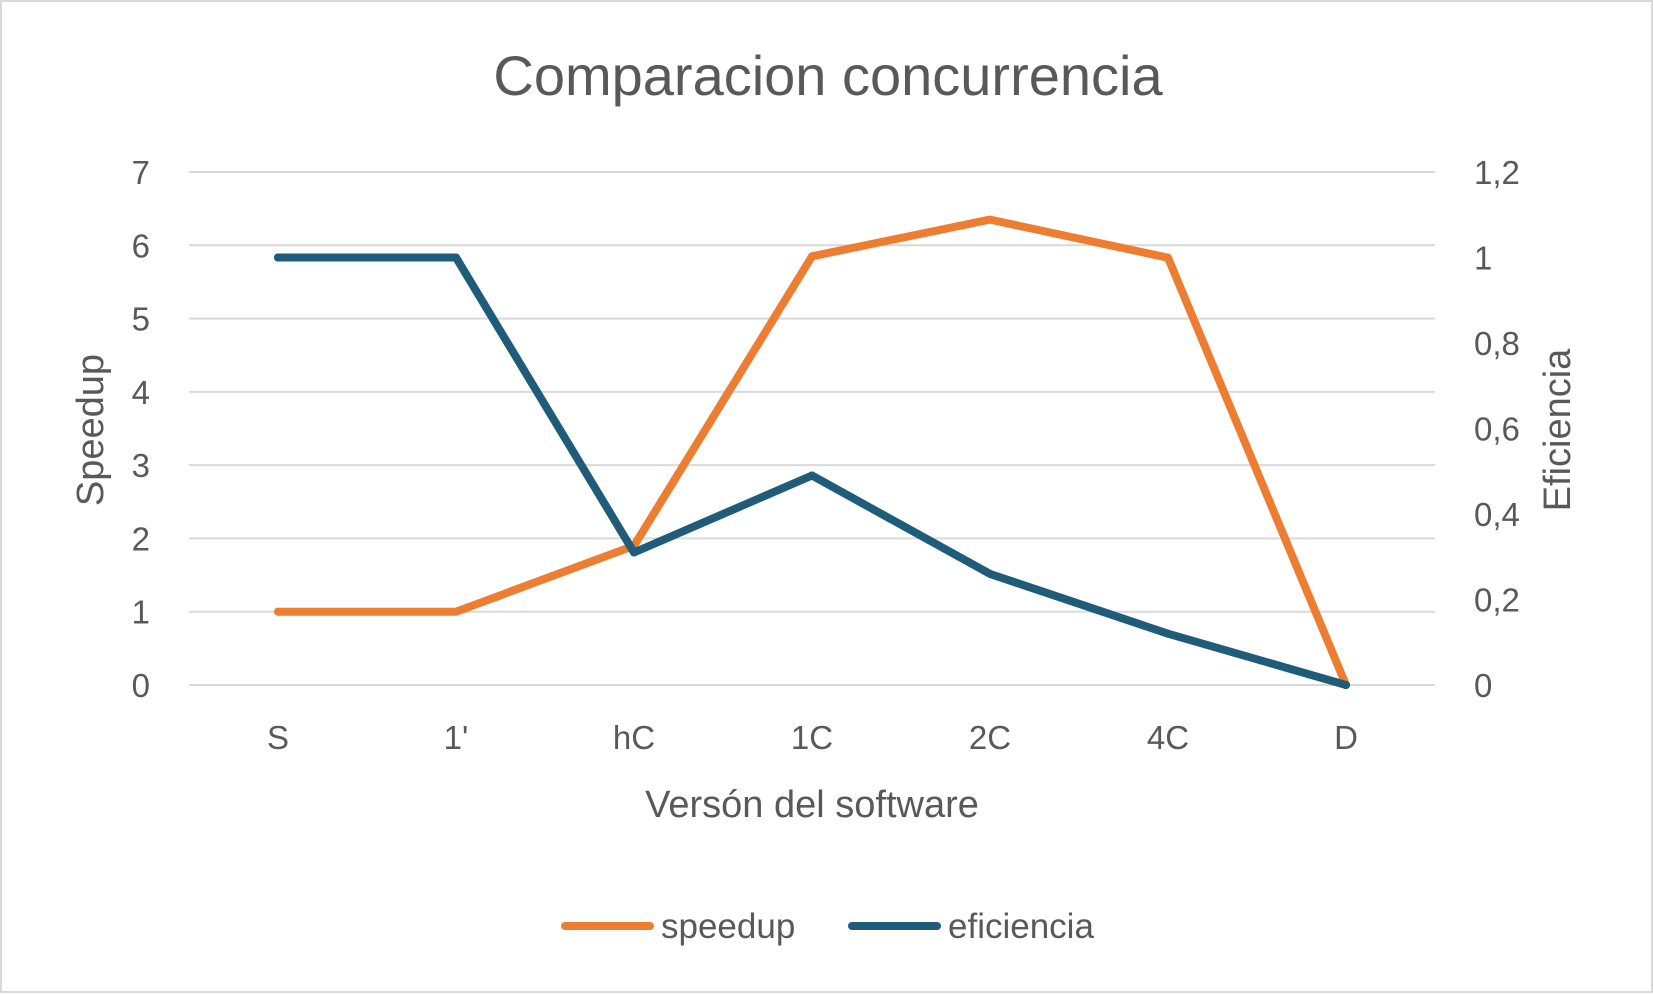 This screenshot has width=1653, height=995. What do you see at coordinates (141, 392) in the screenshot?
I see `y-tick-label: 4` at bounding box center [141, 392].